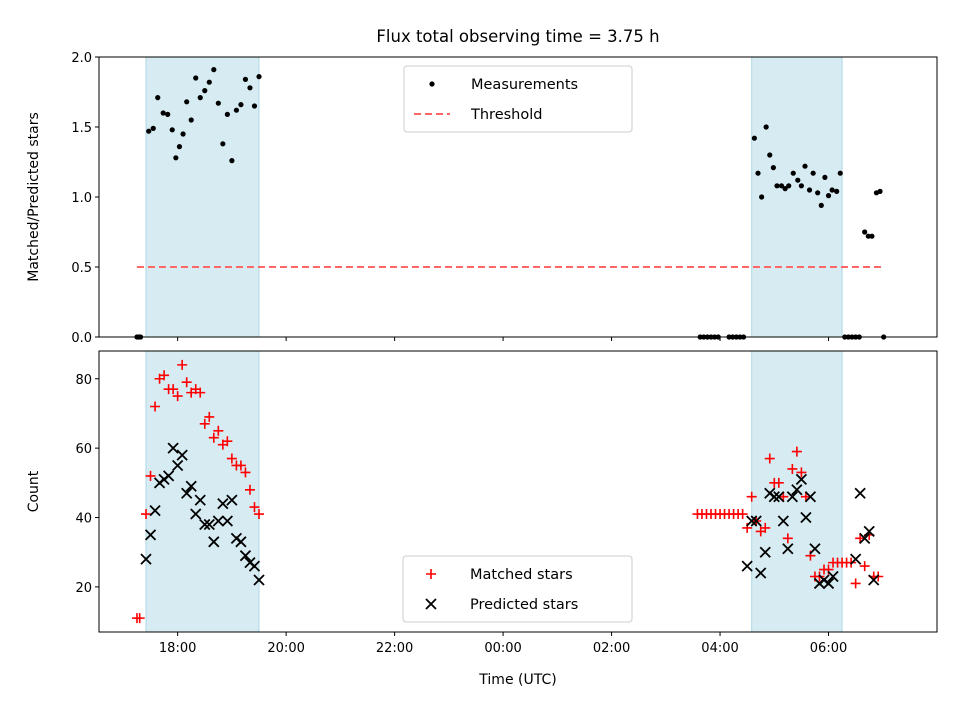 This screenshot has width=960, height=720. What do you see at coordinates (394, 648) in the screenshot?
I see `x-tick-label: 22:00` at bounding box center [394, 648].